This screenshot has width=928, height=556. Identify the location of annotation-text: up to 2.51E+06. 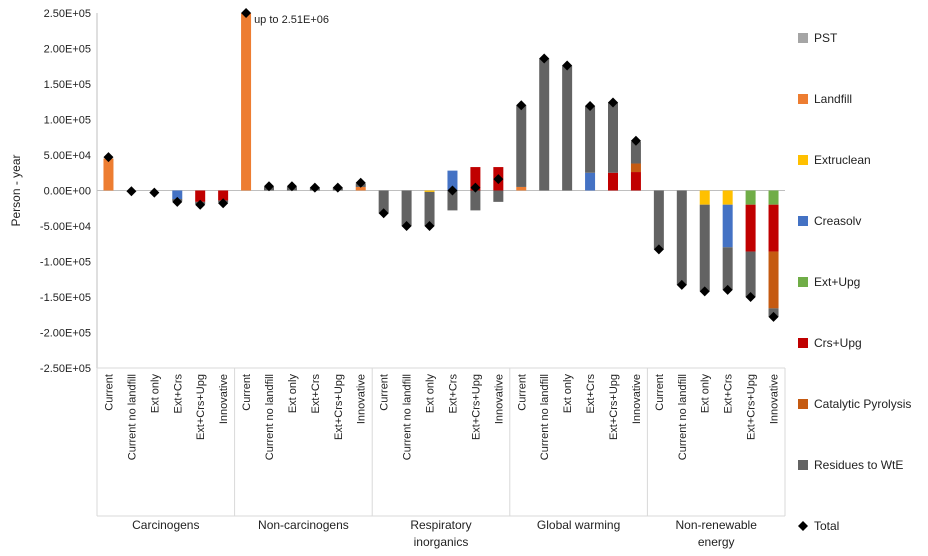
(291, 20).